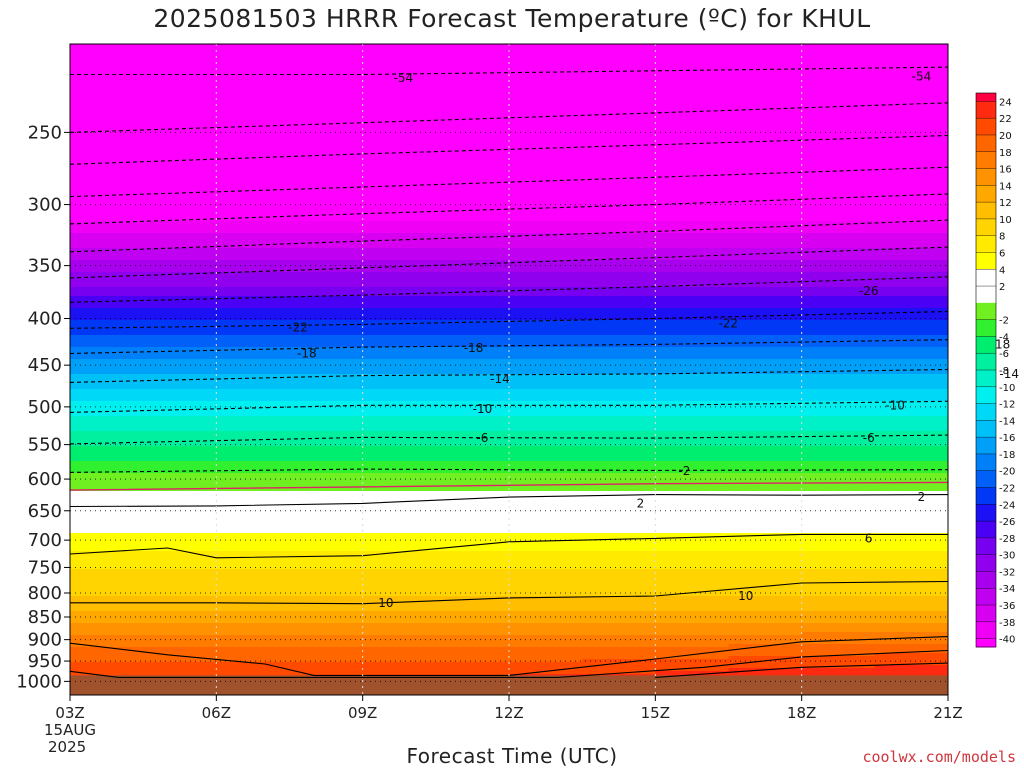 The image size is (1024, 768). What do you see at coordinates (45, 640) in the screenshot?
I see `y-tick-label: 900` at bounding box center [45, 640].